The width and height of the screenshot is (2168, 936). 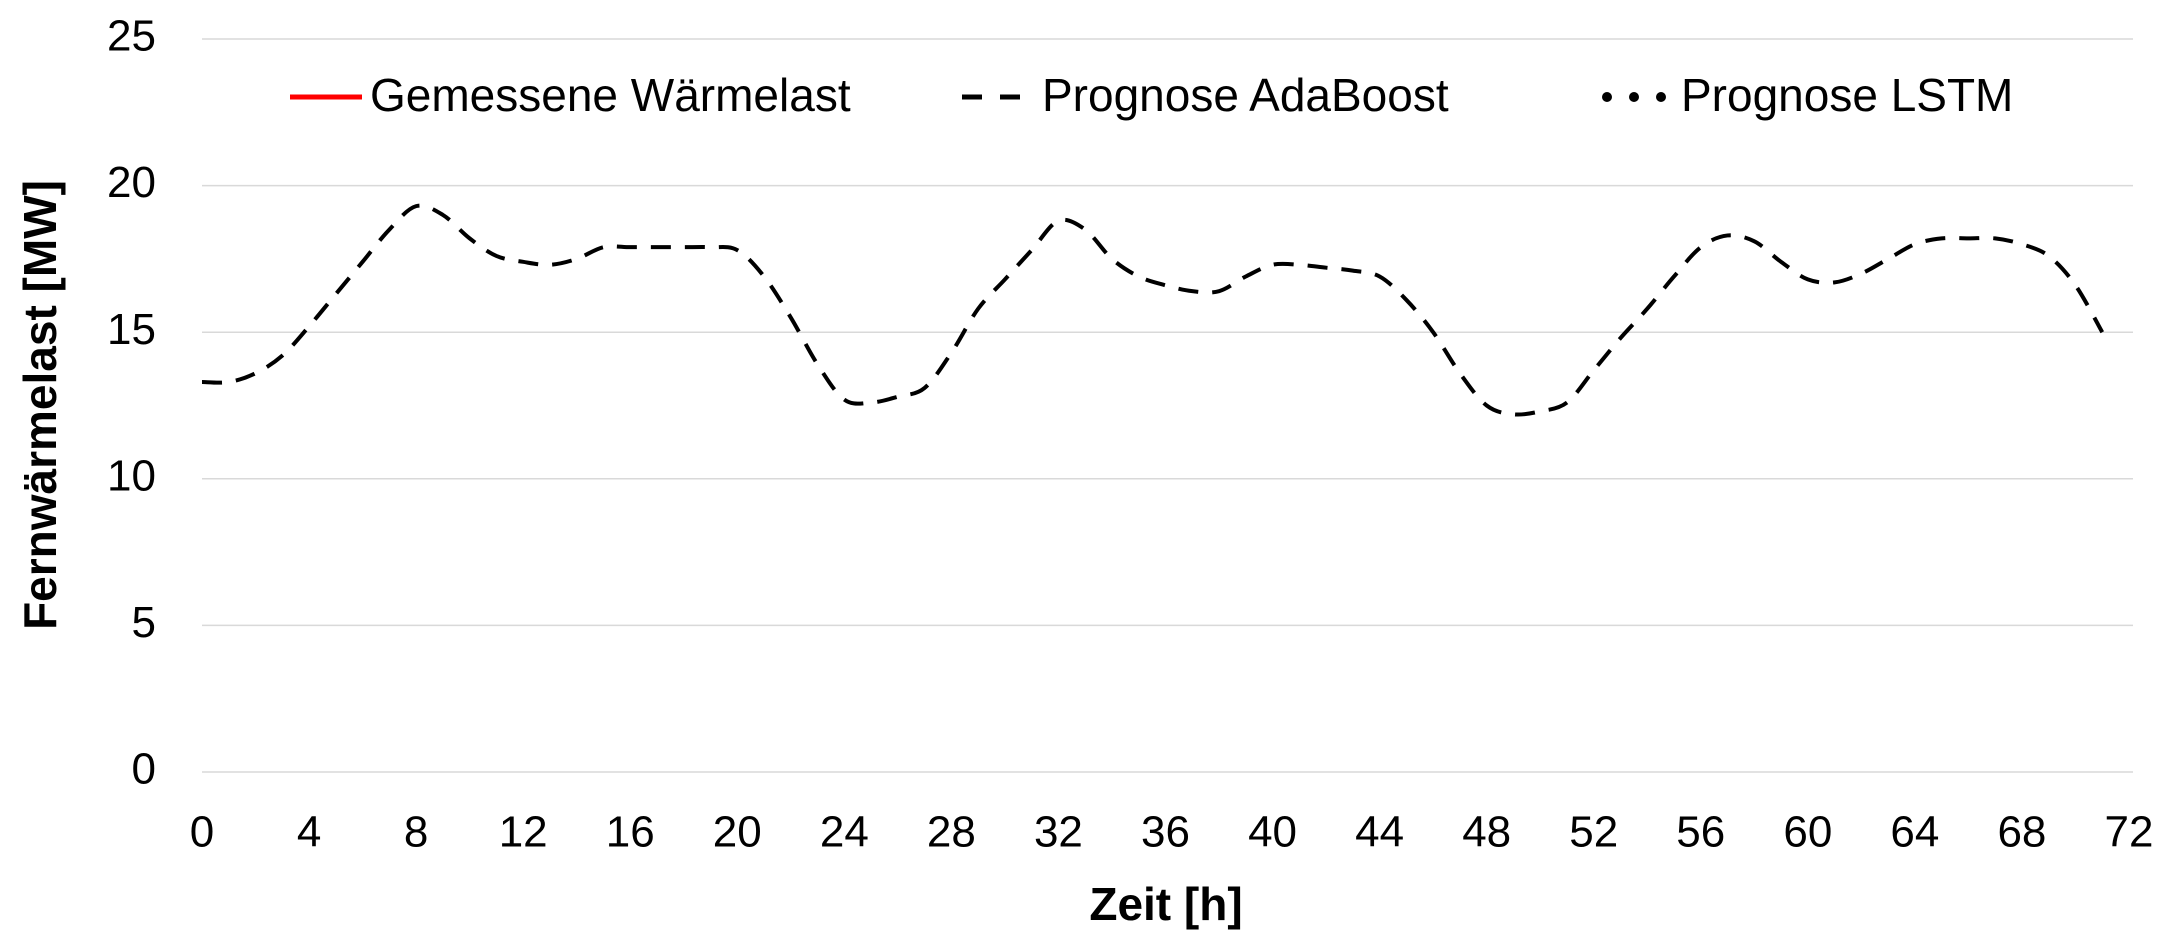 I want to click on y-tick-label: 0, so click(x=144, y=769).